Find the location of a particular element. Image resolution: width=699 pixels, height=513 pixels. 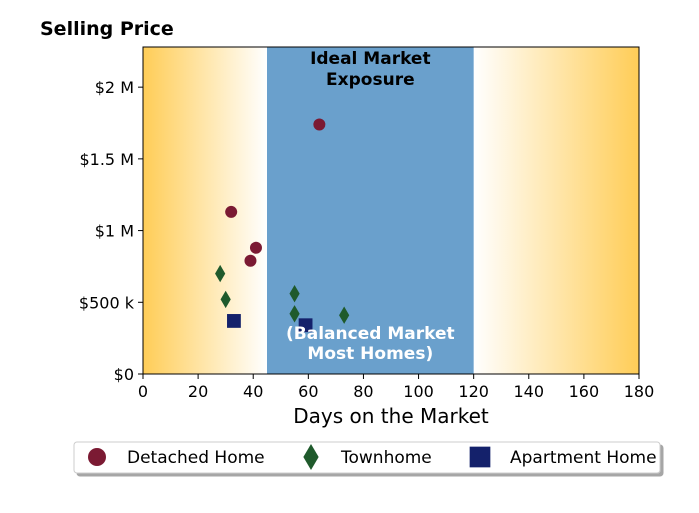

legend-box is located at coordinates (367, 457).